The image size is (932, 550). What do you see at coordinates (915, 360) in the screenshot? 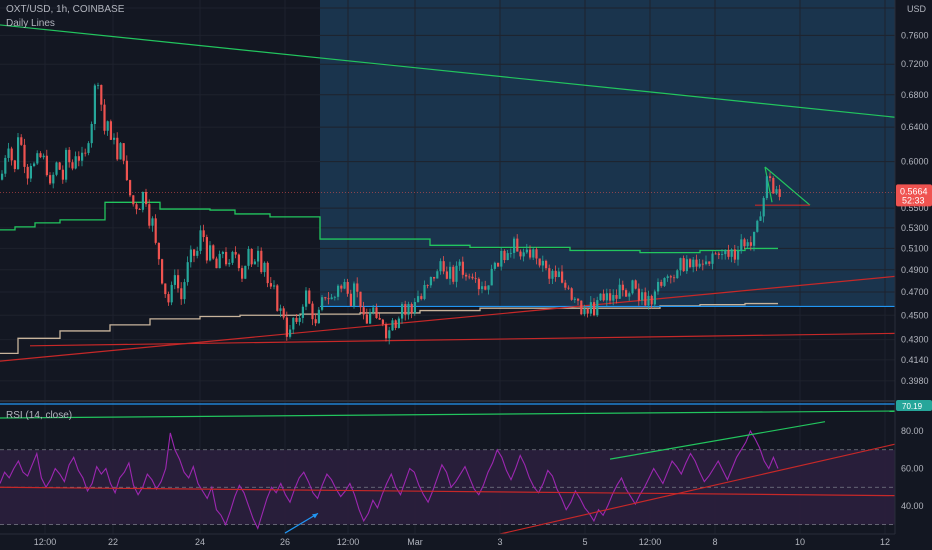
I see `price-tick-label: 0.4140` at bounding box center [915, 360].